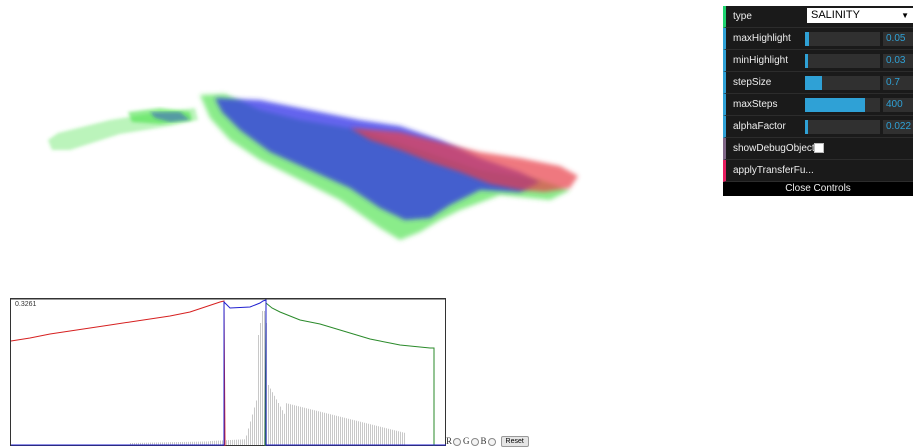 This screenshot has width=913, height=448. What do you see at coordinates (818, 189) in the screenshot?
I see `close-controls-button: Close Controls` at bounding box center [818, 189].